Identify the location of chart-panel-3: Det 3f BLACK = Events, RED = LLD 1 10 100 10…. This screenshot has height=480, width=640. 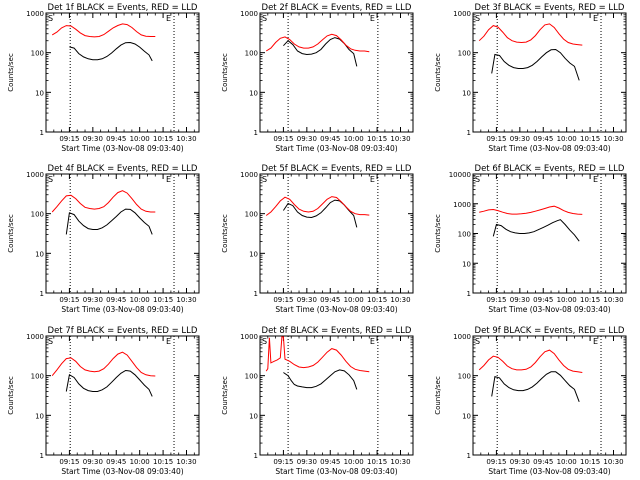
(530, 78).